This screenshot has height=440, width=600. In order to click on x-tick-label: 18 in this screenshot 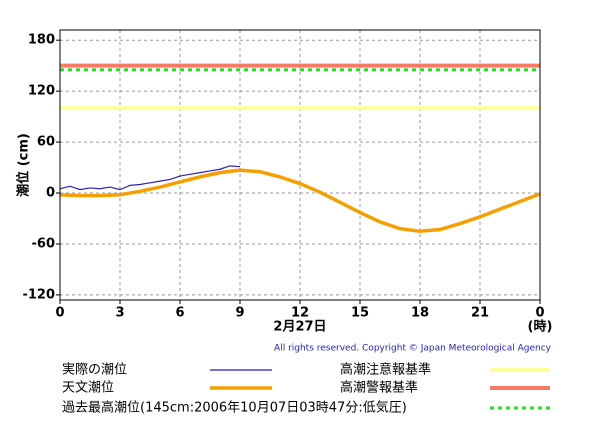, I will do `click(420, 313)`.